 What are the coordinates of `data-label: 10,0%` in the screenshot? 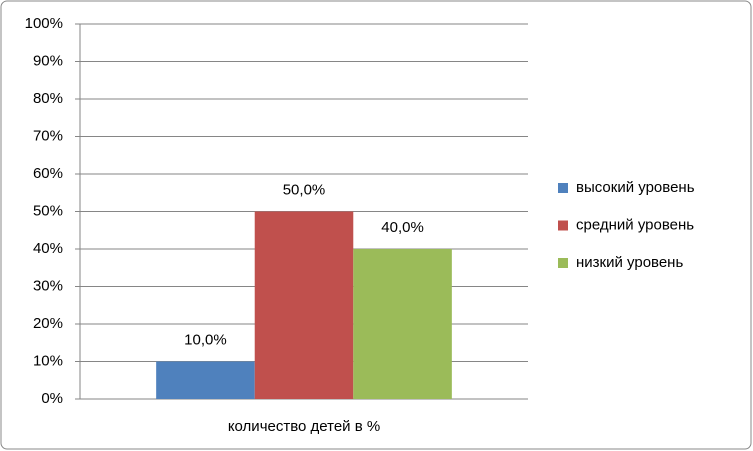 It's located at (205, 339).